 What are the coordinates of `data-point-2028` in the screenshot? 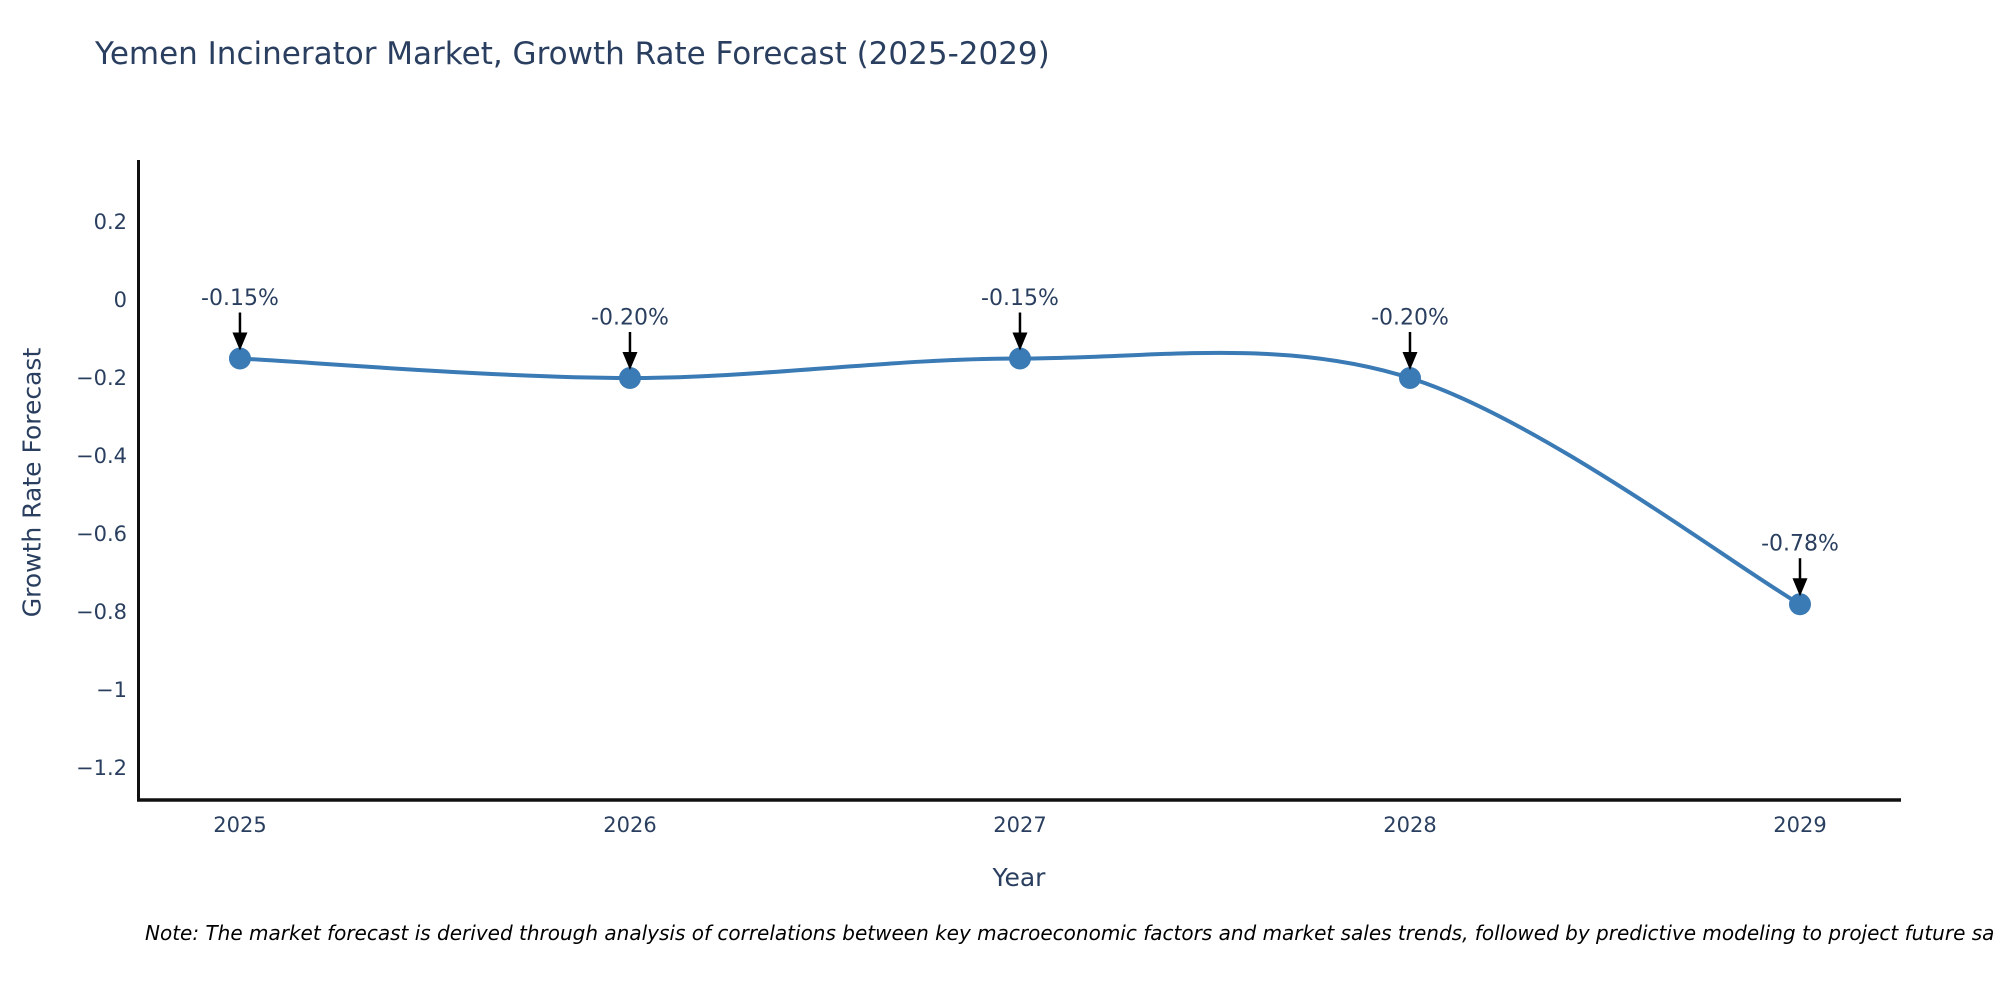 It's located at (1409, 378).